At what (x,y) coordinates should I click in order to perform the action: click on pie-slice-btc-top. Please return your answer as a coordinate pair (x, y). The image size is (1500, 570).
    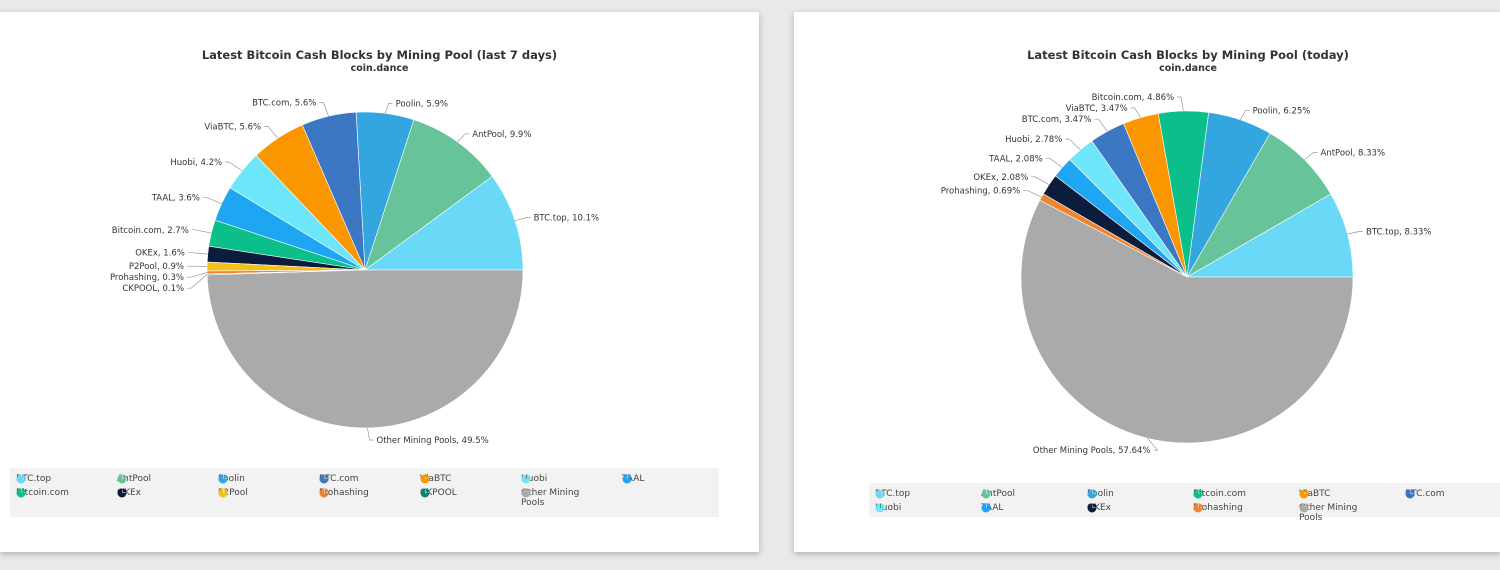
    Looking at the image, I should click on (1269, 235).